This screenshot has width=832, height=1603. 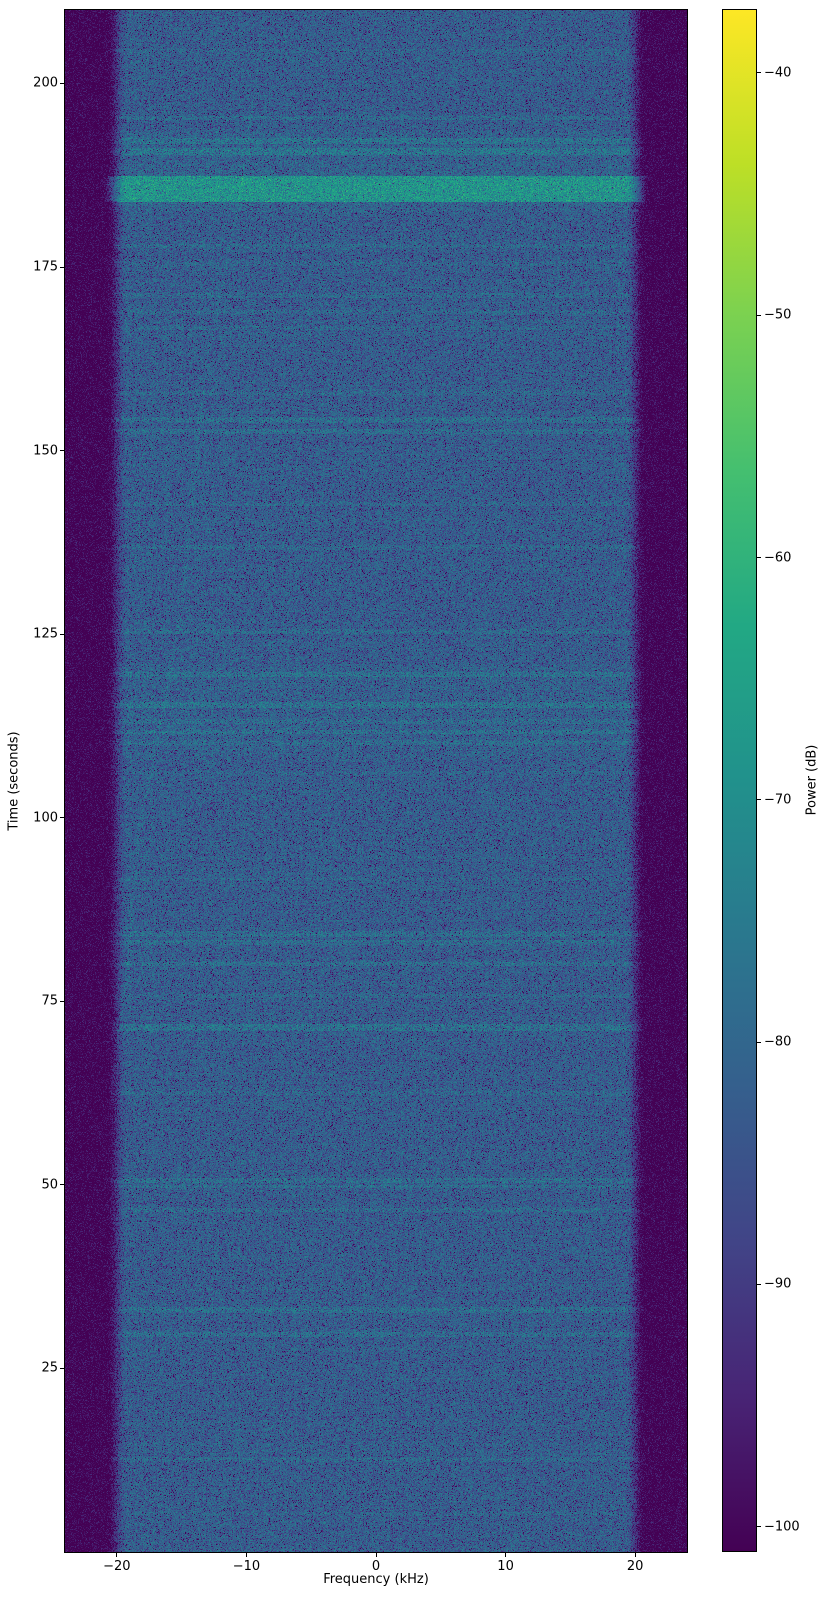 I want to click on colorbar-tick-label: −50, so click(x=778, y=315).